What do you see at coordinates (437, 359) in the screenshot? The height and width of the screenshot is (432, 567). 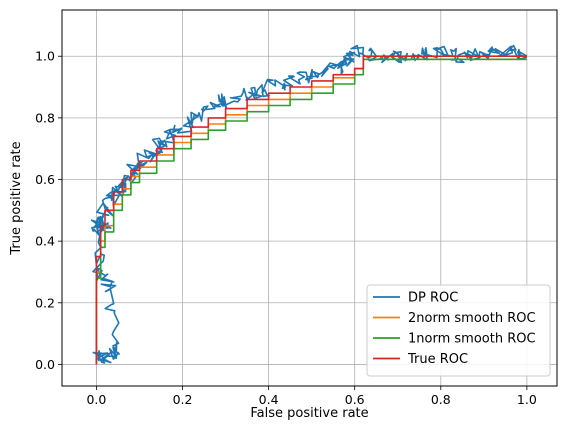 I see `legend-label: True ROC` at bounding box center [437, 359].